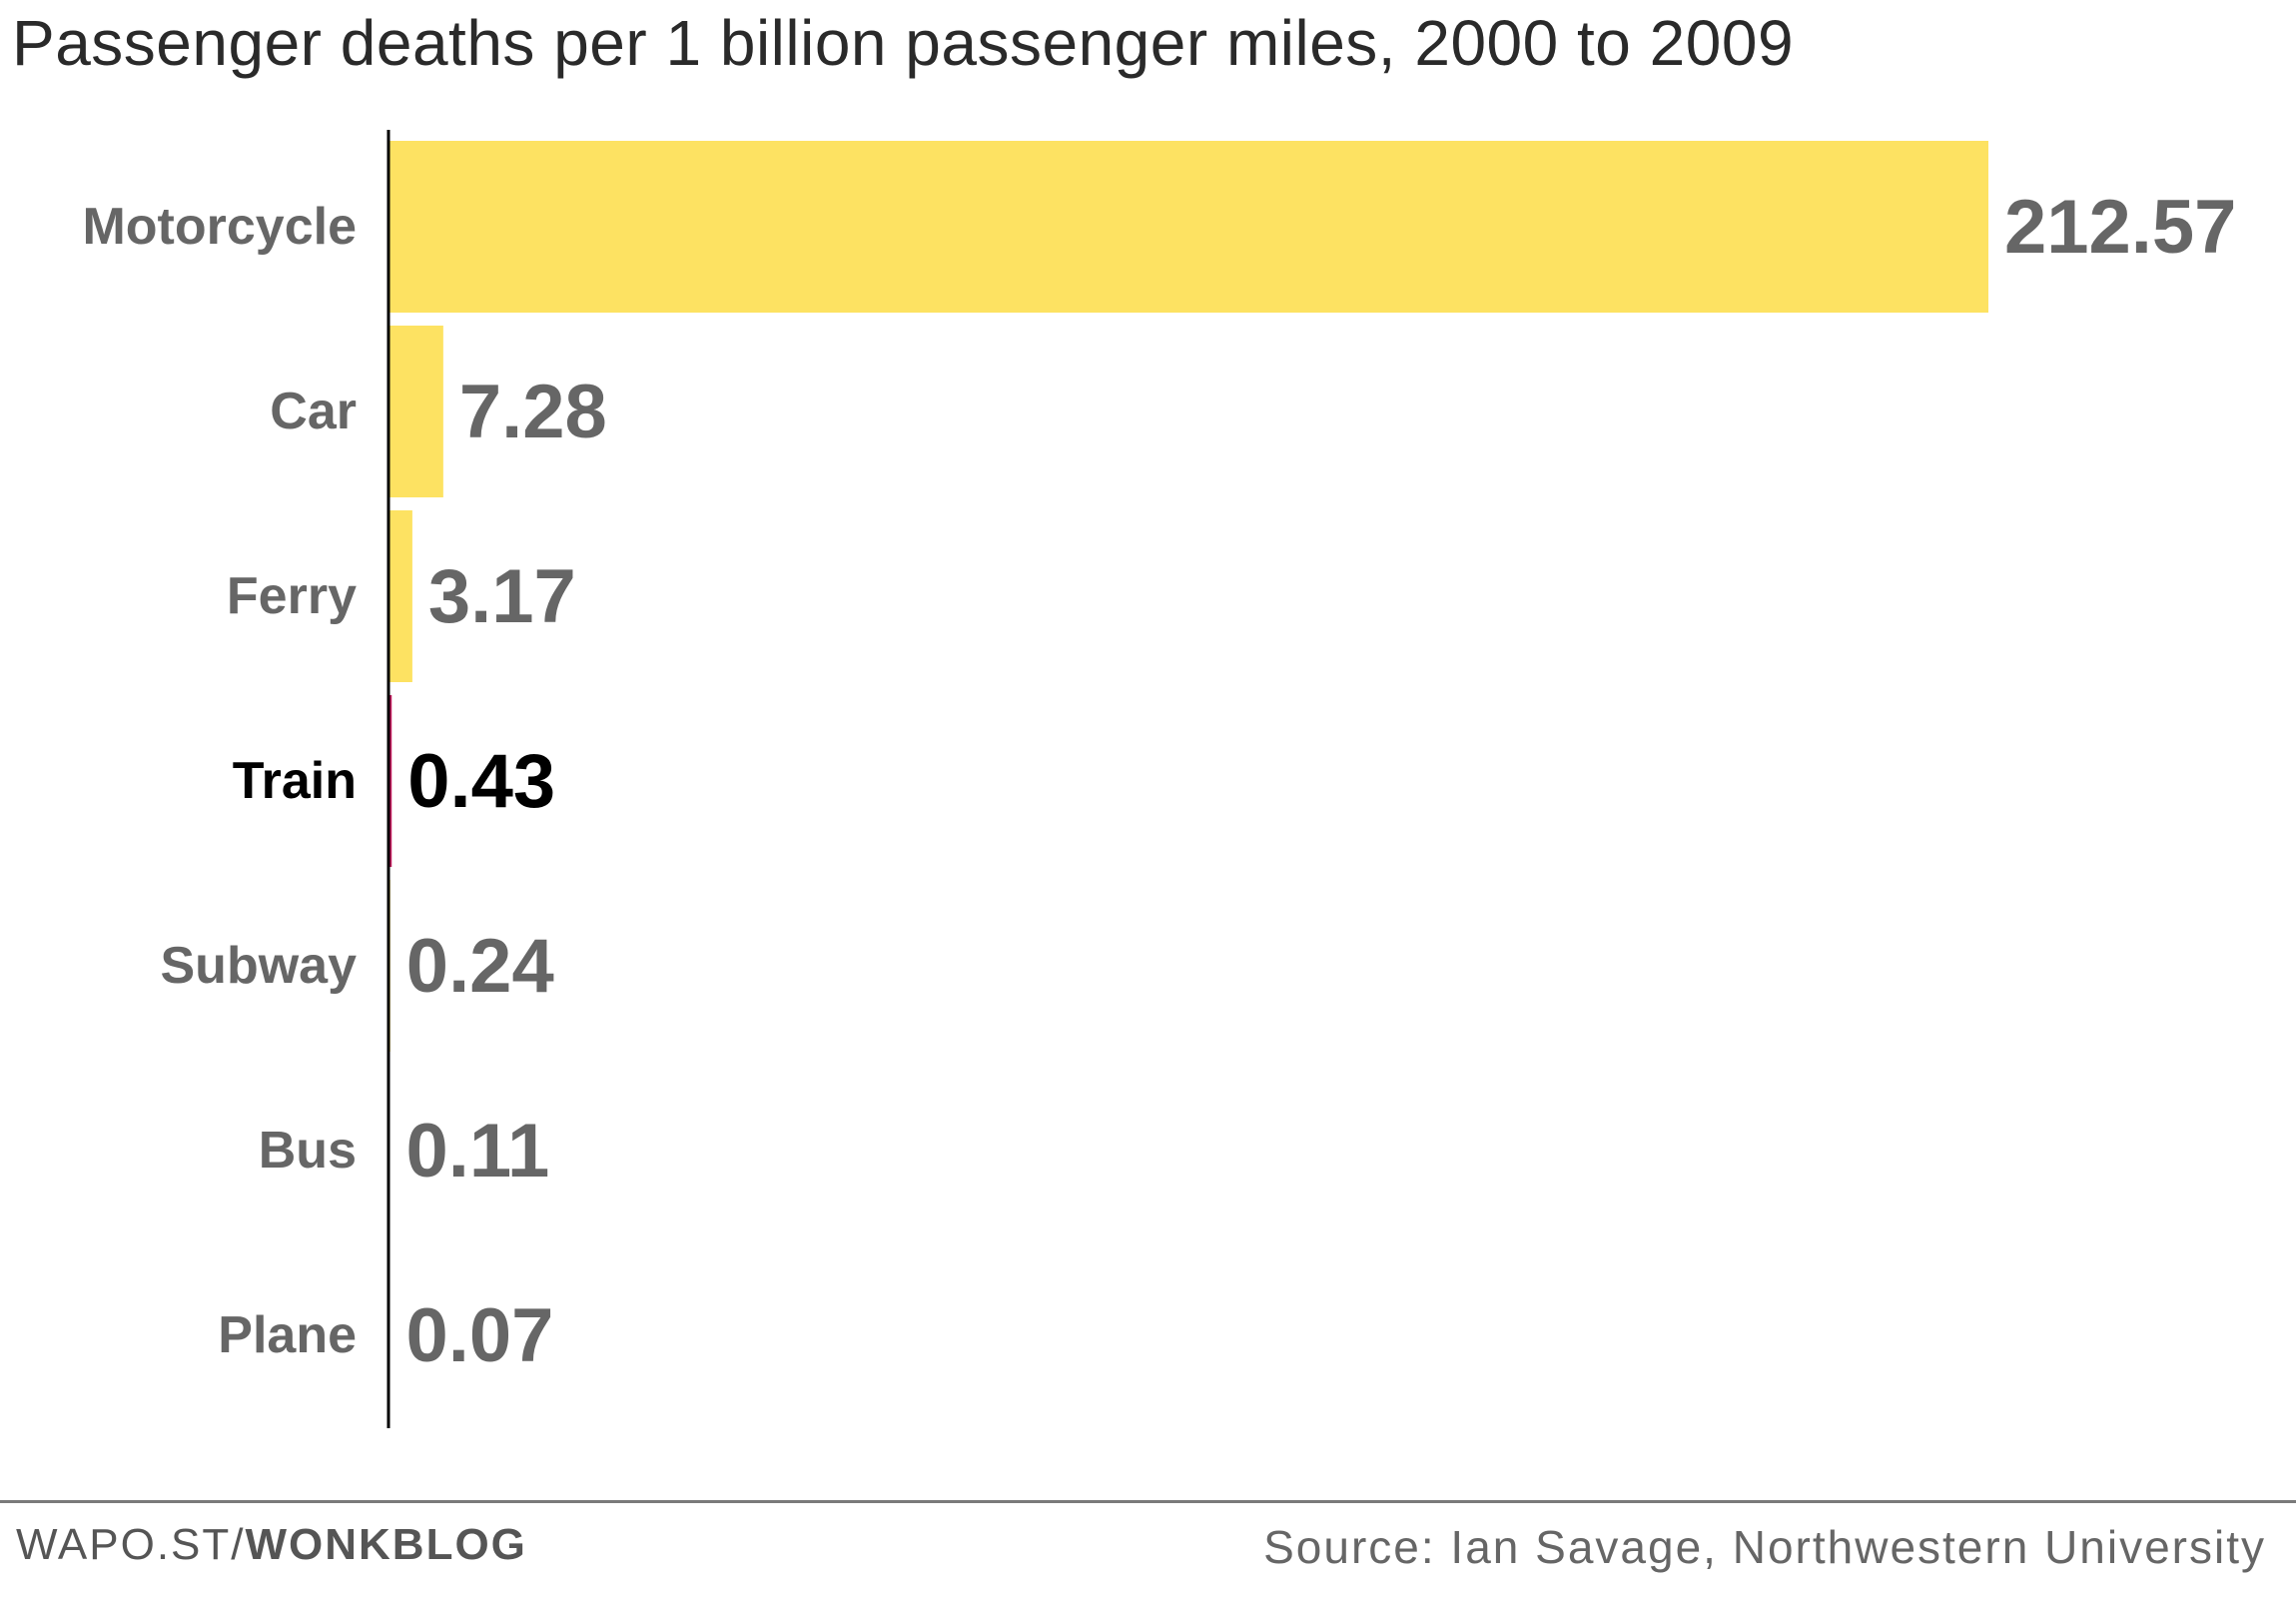 The image size is (2296, 1598). I want to click on footer-credit: WAPO.ST/WONKBLOG, so click(271, 1545).